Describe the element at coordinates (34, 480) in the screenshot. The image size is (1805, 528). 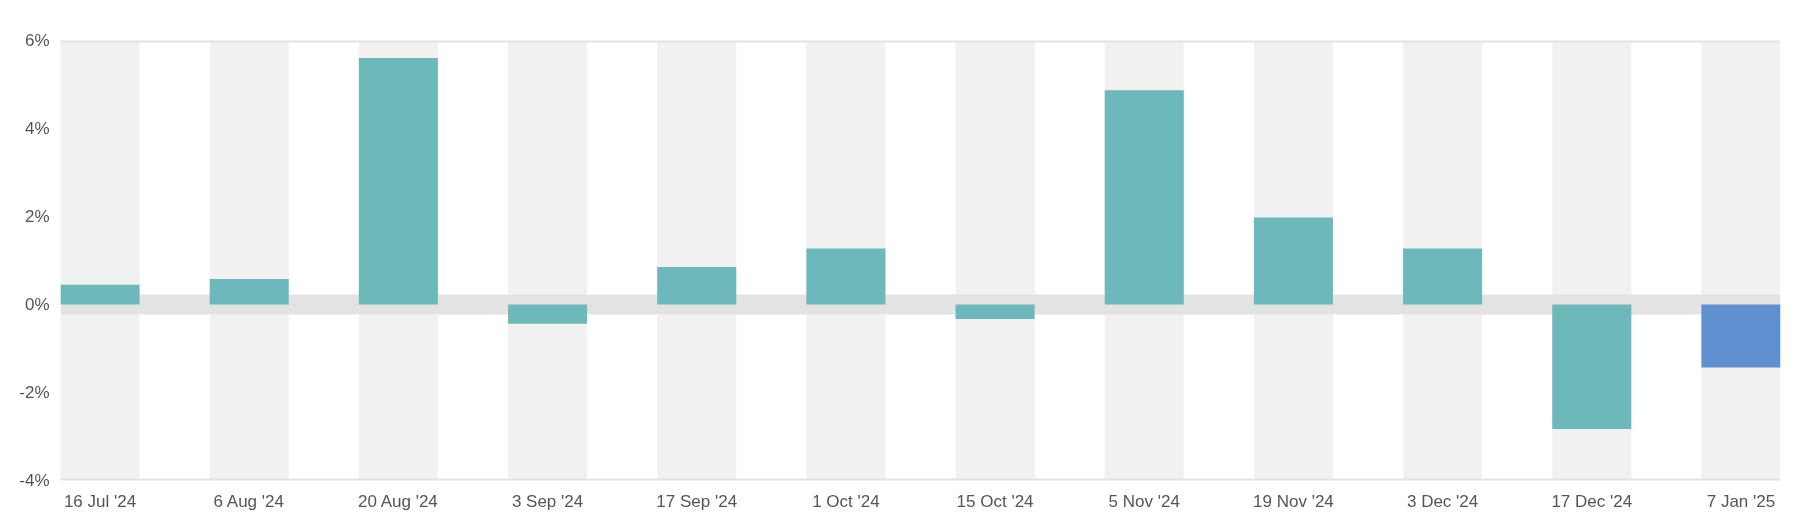
I see `y-tick-label: -4%` at that location.